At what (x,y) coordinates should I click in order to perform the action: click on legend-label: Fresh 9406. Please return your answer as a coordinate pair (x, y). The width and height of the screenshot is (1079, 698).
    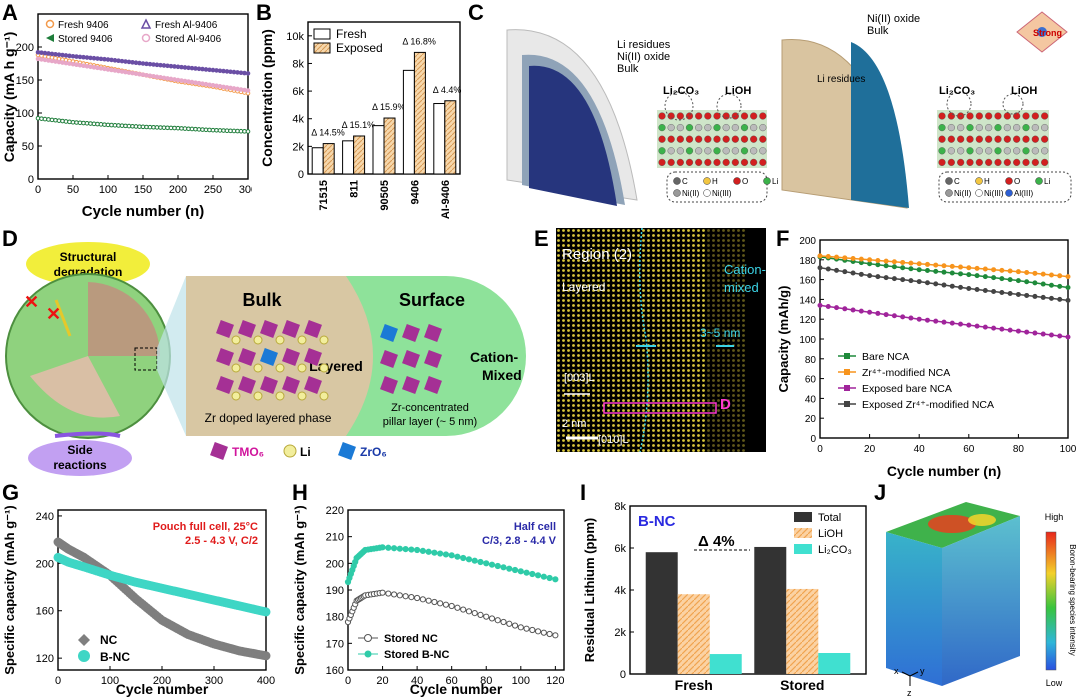
    Looking at the image, I should click on (83, 25).